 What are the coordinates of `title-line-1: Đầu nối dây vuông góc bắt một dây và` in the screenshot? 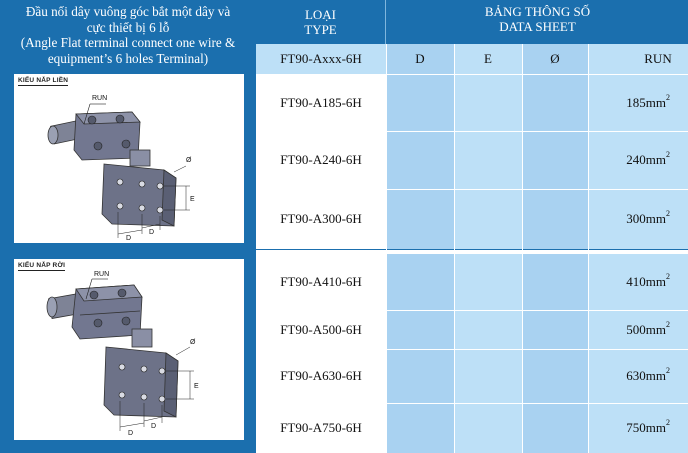 It's located at (128, 11).